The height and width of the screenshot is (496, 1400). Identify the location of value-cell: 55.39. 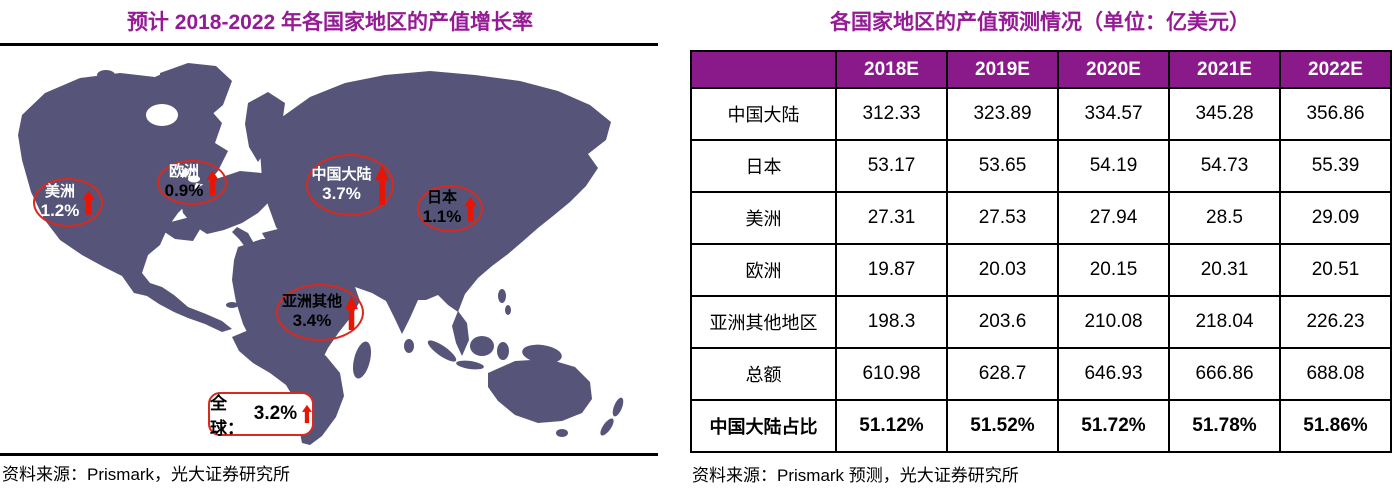
(1335, 166).